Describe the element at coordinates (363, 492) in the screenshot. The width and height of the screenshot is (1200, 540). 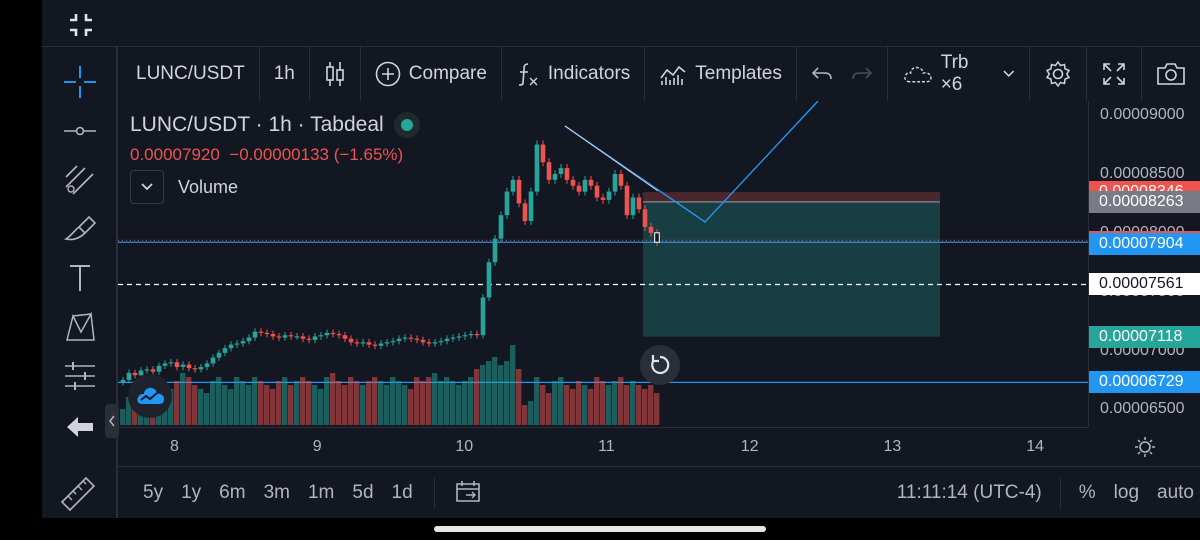
I see `range-5d: 5d` at that location.